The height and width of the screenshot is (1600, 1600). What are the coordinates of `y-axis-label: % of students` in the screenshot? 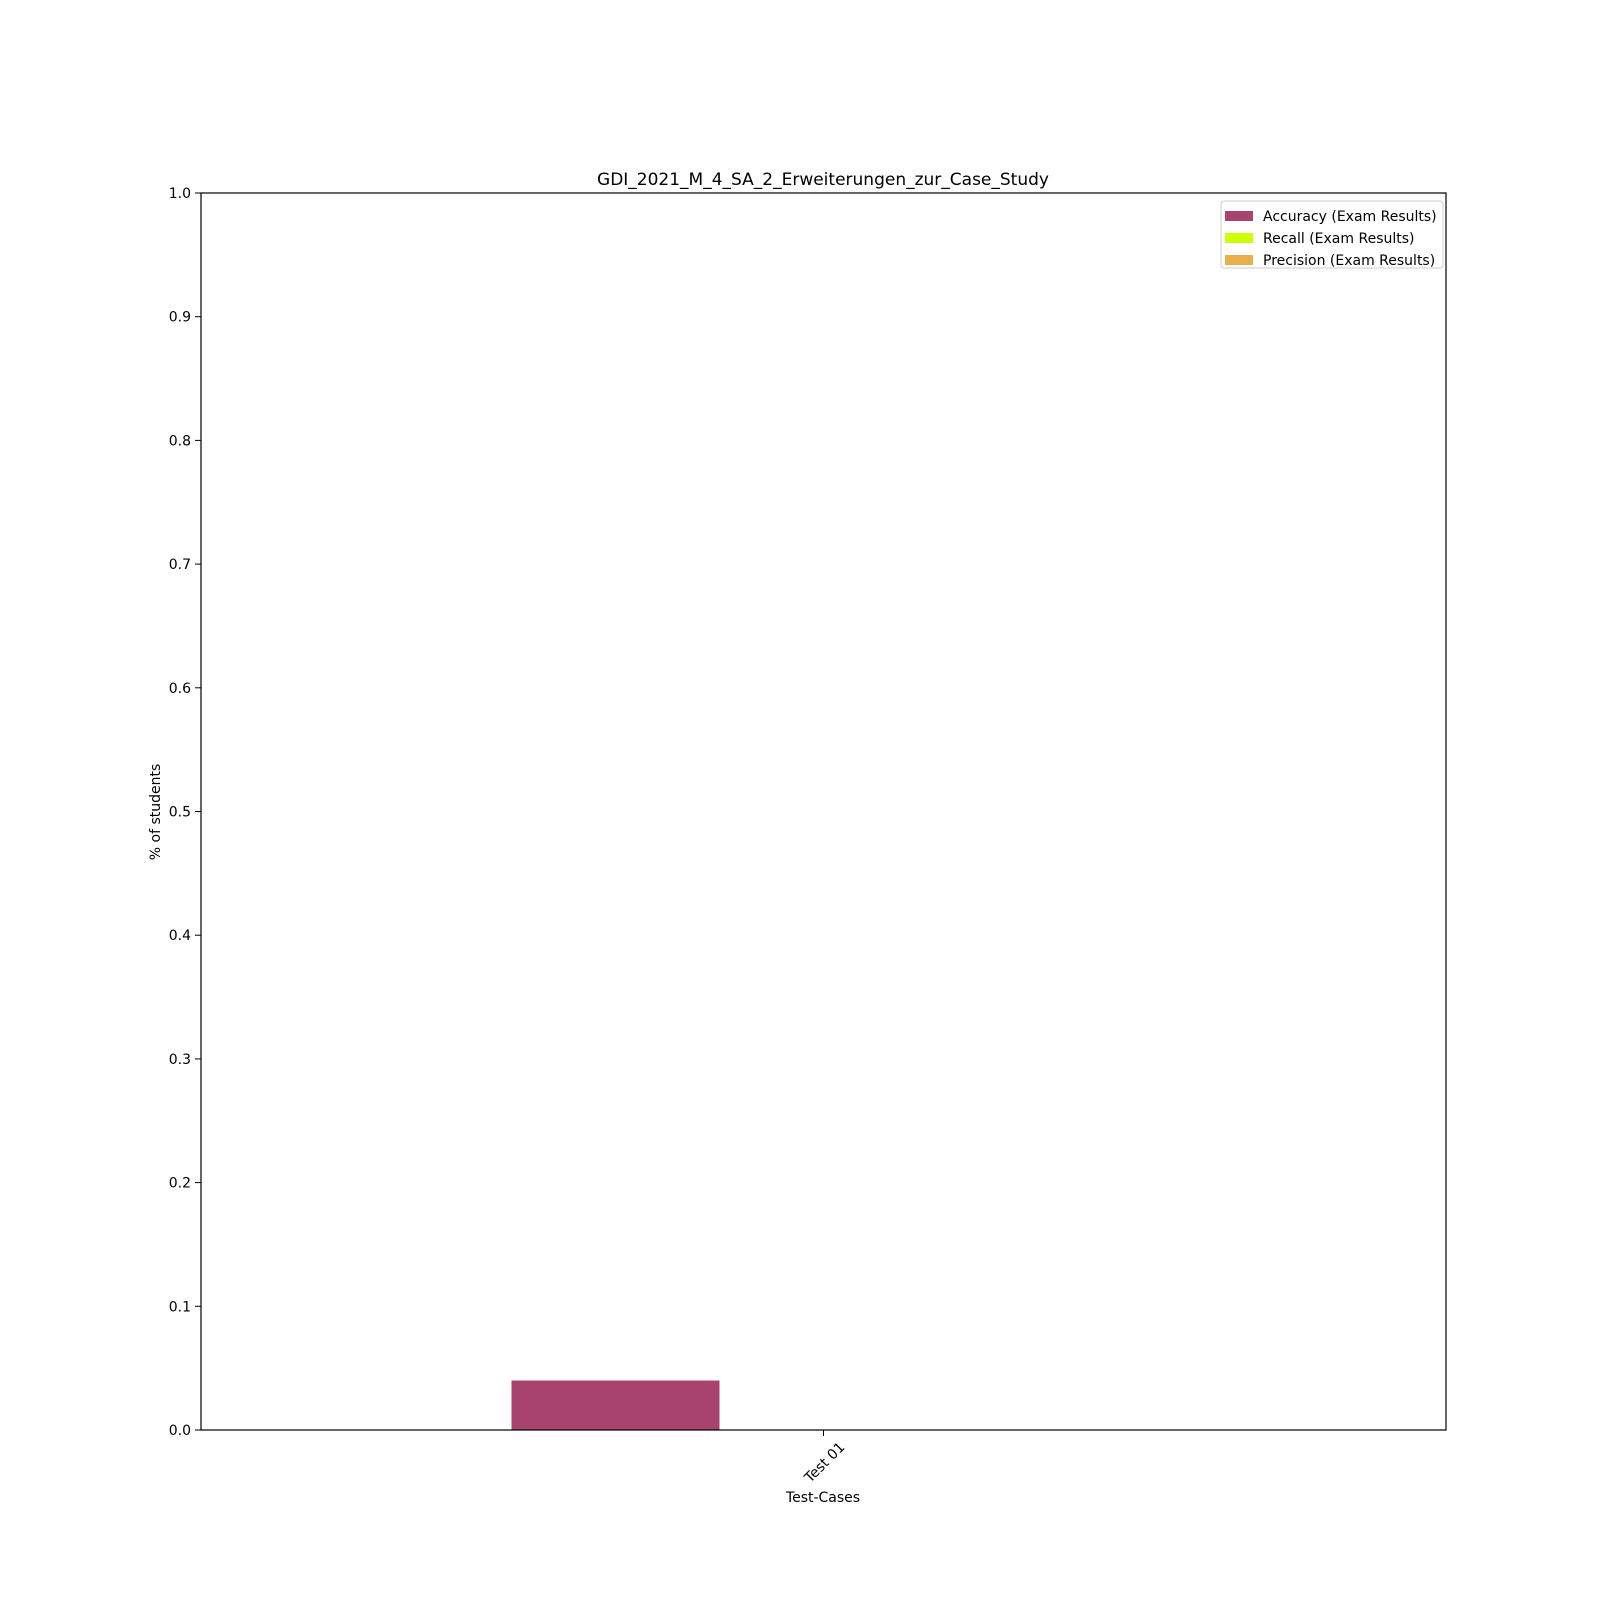 It's located at (156, 812).